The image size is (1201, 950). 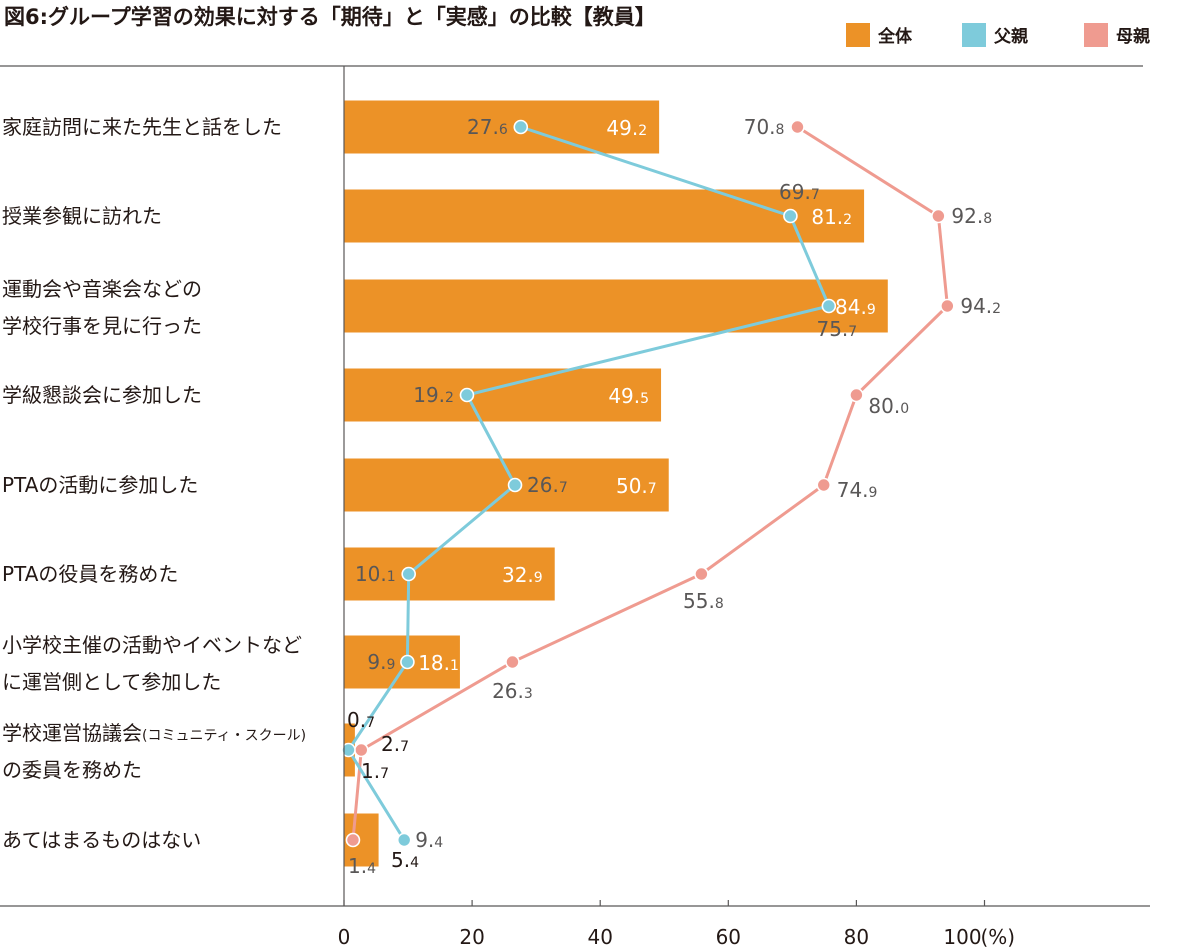 What do you see at coordinates (471, 937) in the screenshot?
I see `x-tick-label: 20` at bounding box center [471, 937].